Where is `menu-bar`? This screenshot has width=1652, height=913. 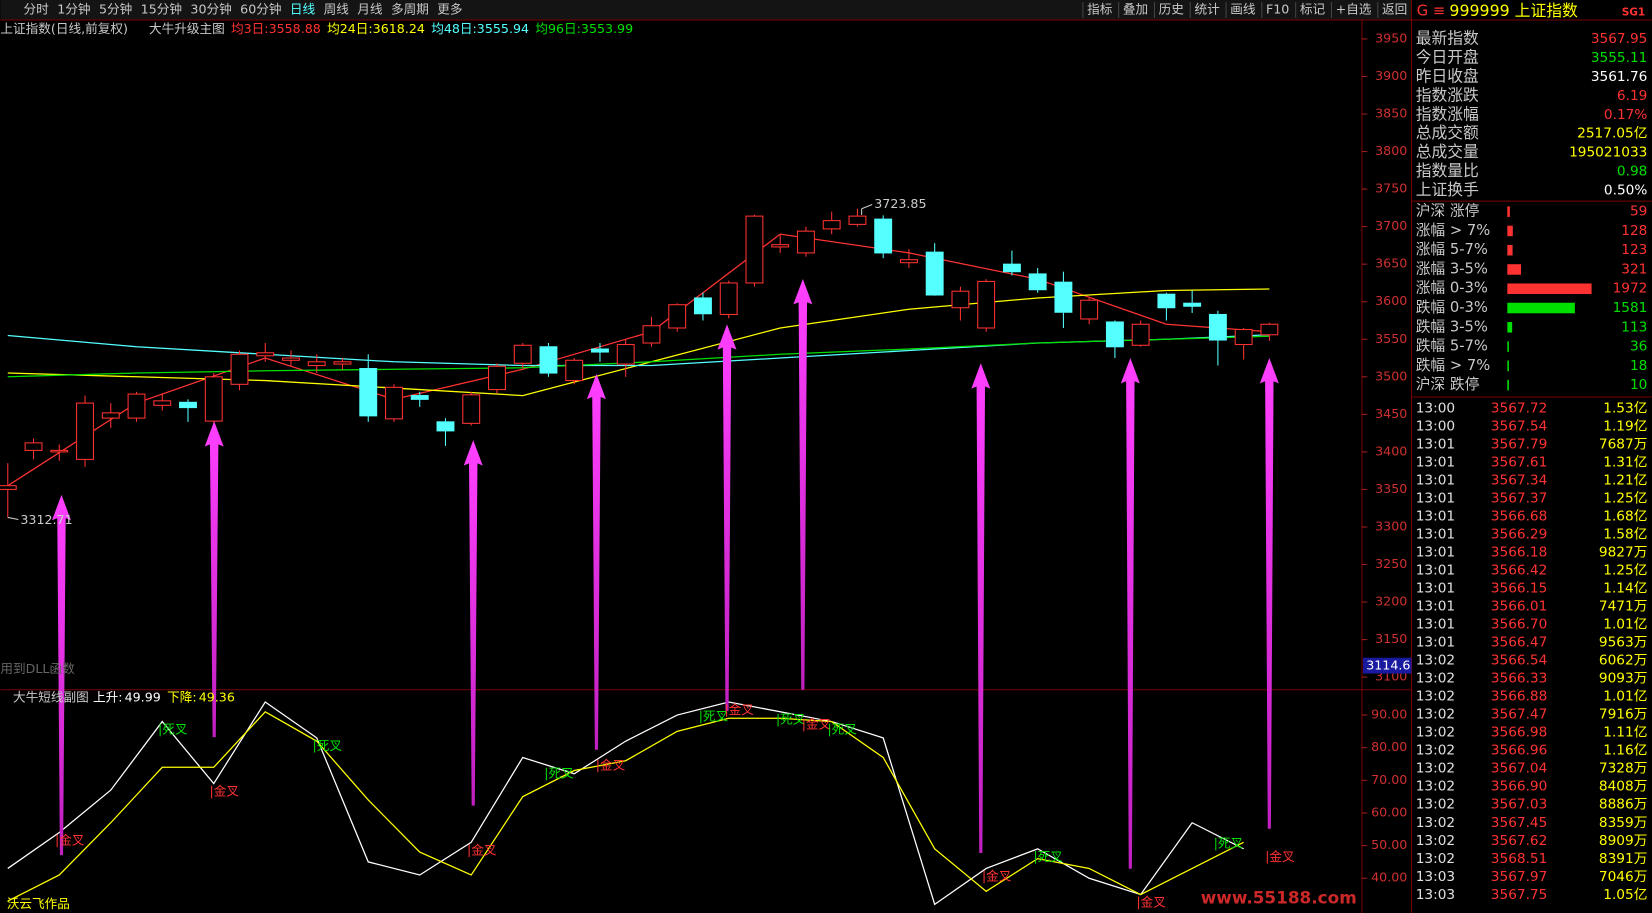
menu-bar is located at coordinates (706, 10).